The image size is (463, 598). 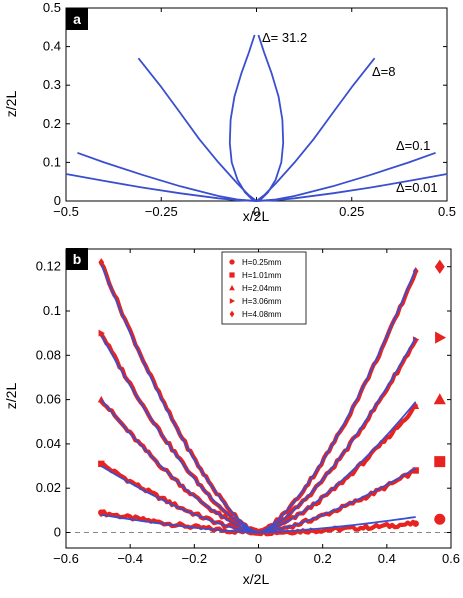 I want to click on panel-b-ylabel: z/2L, so click(x=11, y=396).